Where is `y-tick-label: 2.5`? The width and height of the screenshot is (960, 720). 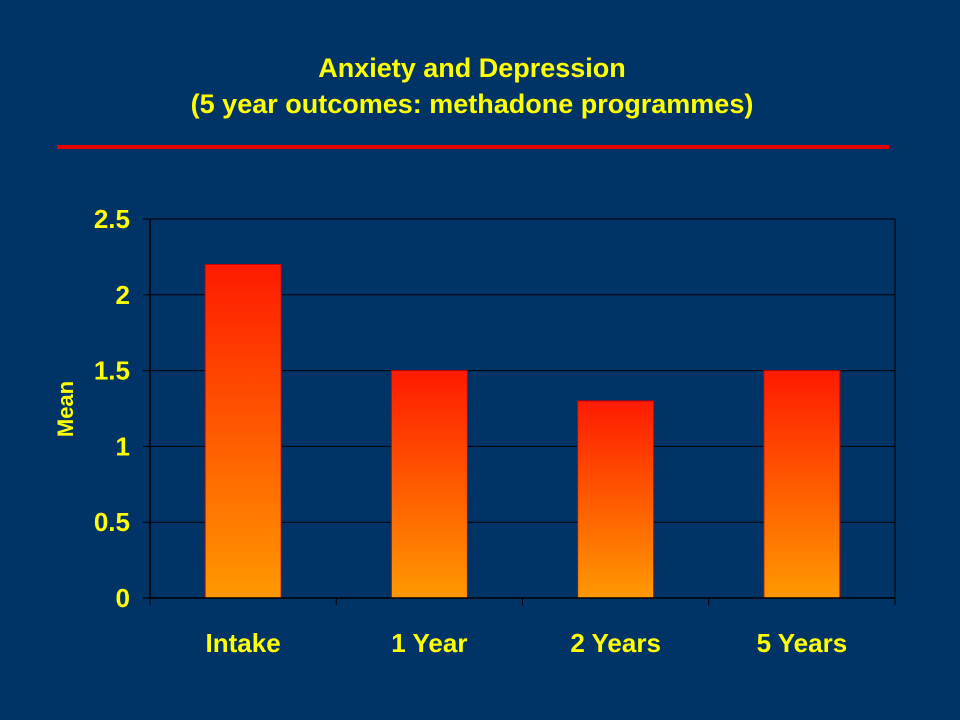
y-tick-label: 2.5 is located at coordinates (112, 219).